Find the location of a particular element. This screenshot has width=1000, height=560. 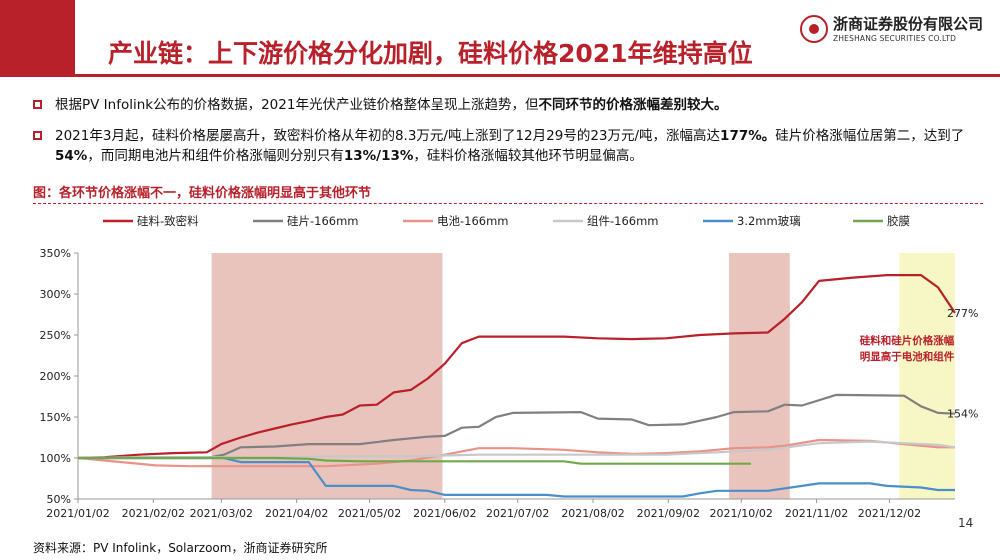

legend-item-label: 胶膜 is located at coordinates (898, 221).